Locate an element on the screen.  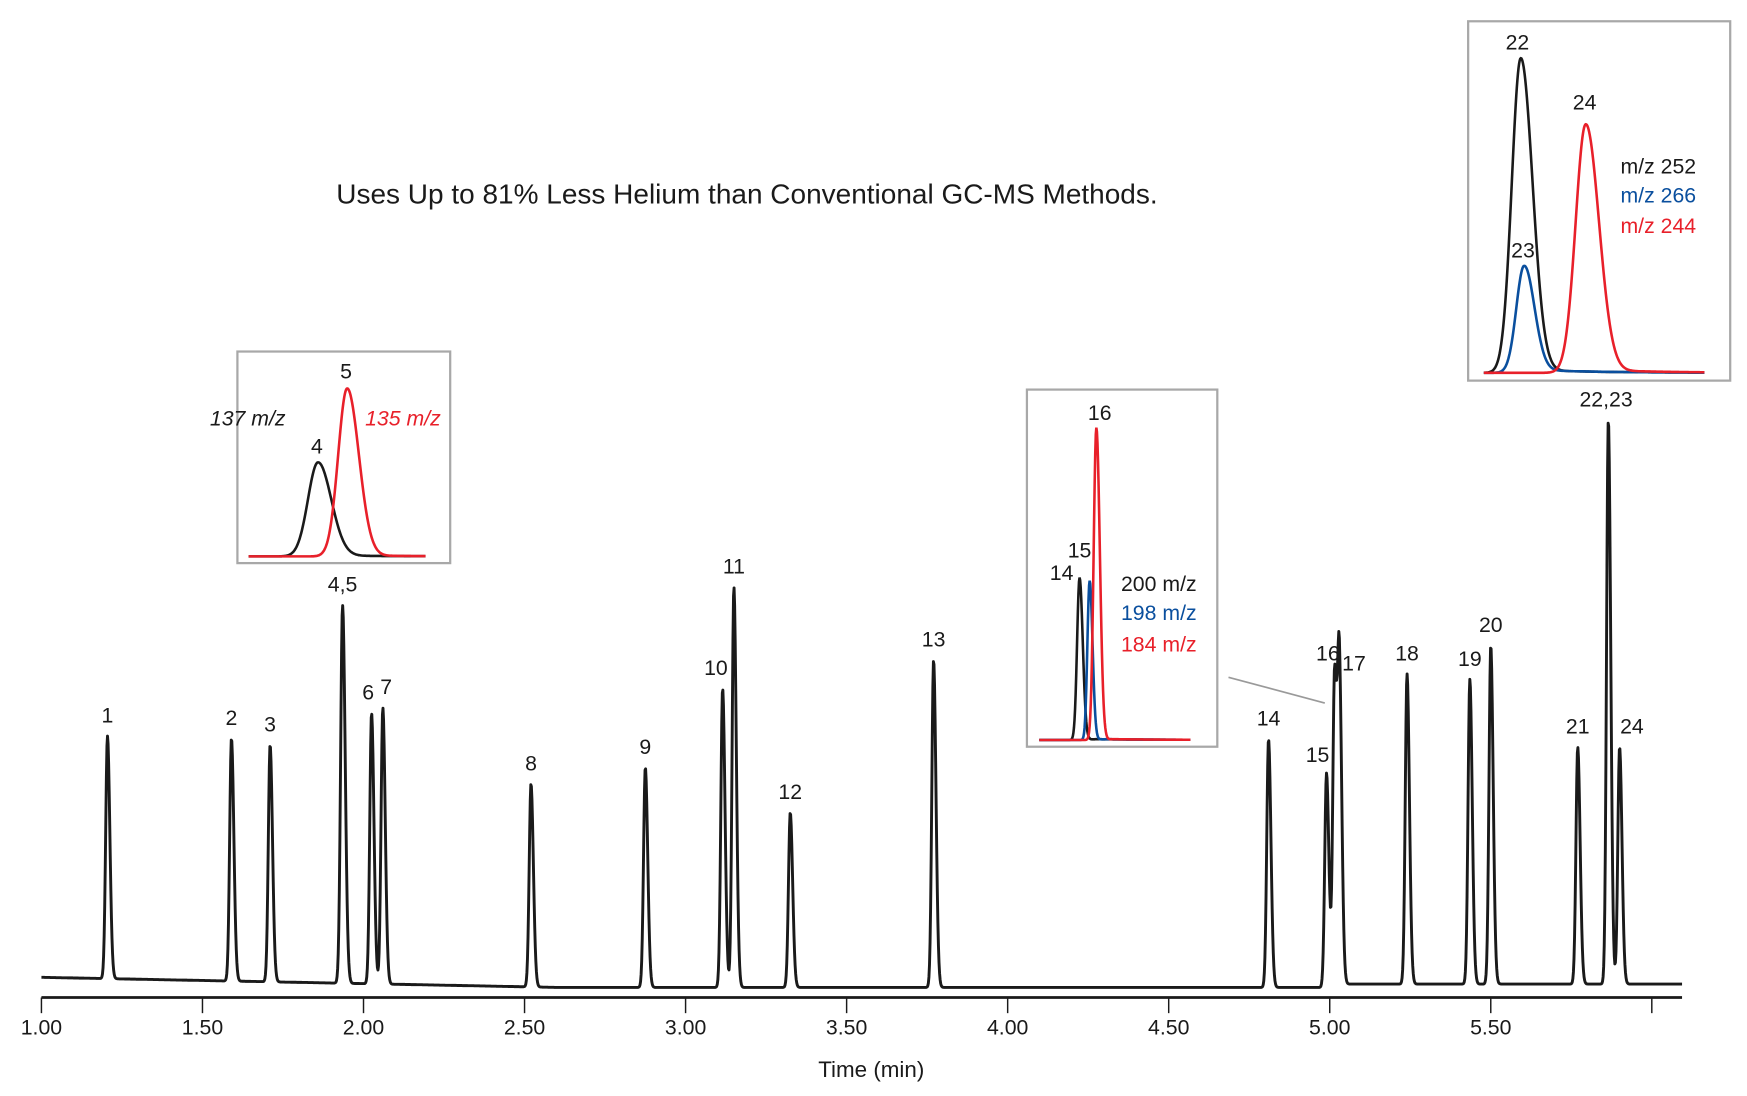
inset-legend-entry: 137 m/z is located at coordinates (248, 418).